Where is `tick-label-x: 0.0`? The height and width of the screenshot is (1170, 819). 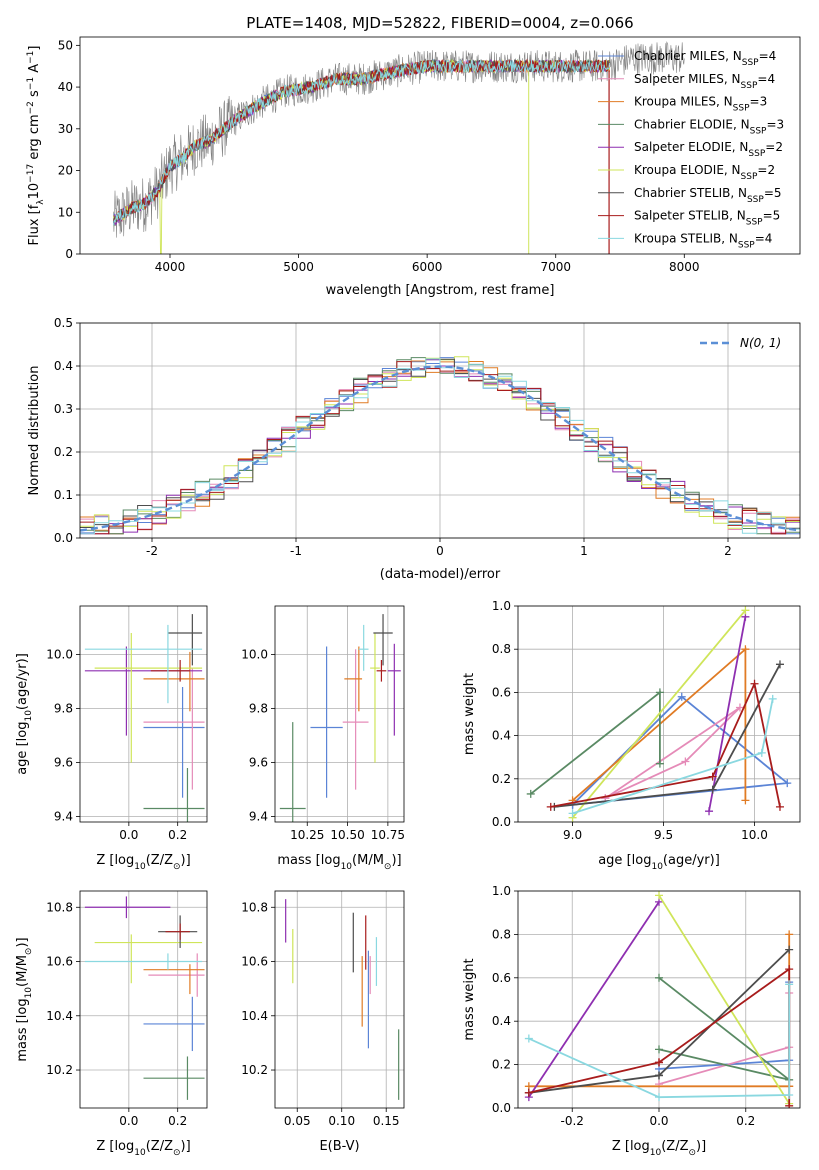 tick-label-x: 0.0 is located at coordinates (658, 1121).